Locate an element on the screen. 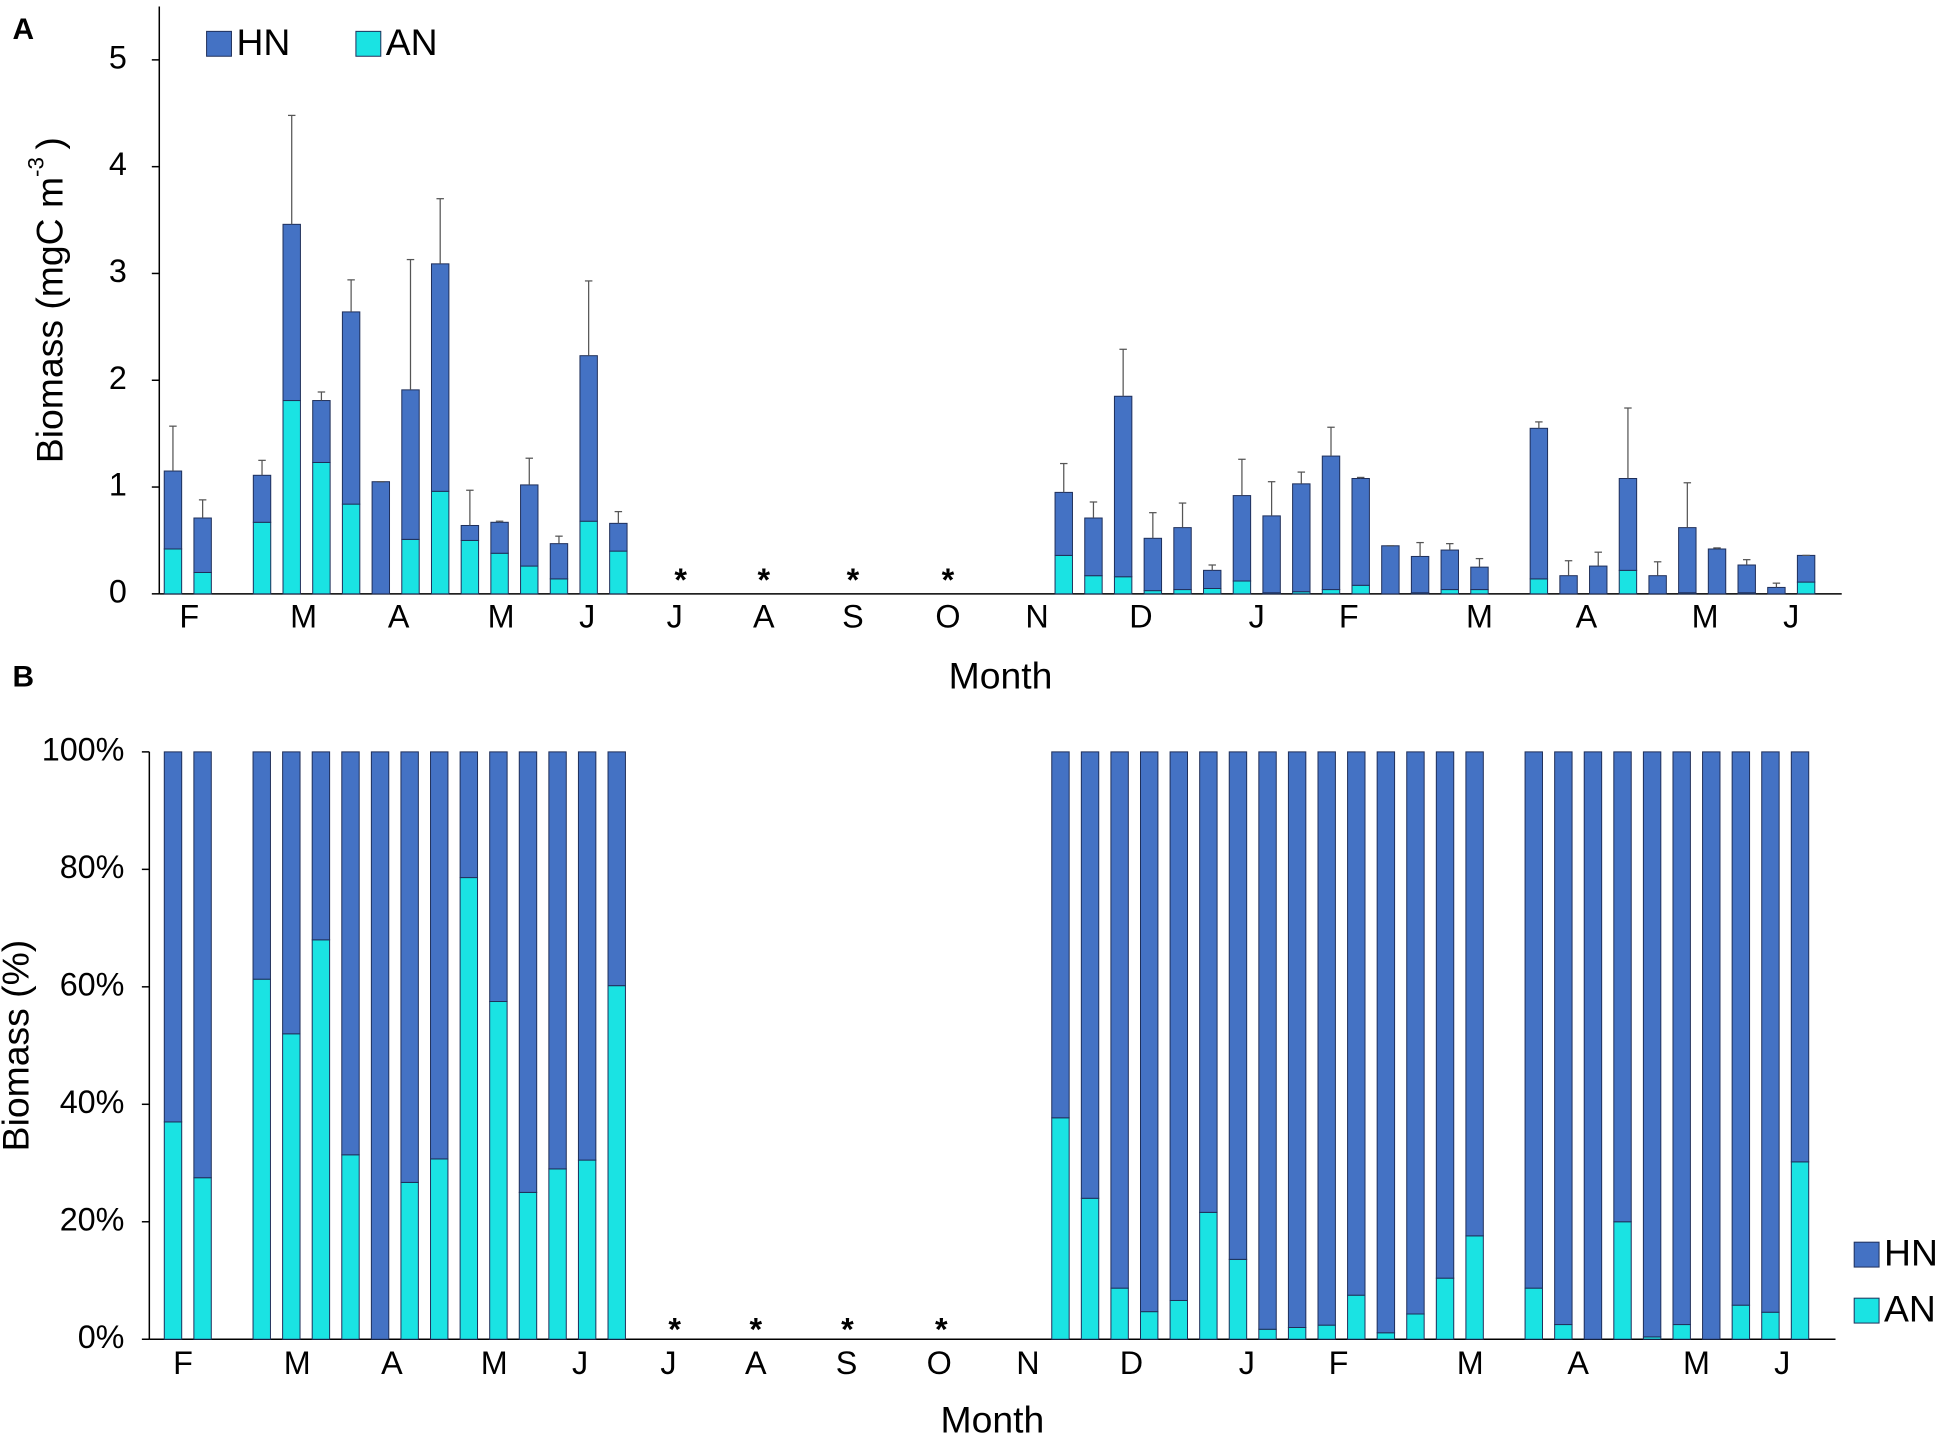  y-tick-label: 2 is located at coordinates (118, 378).